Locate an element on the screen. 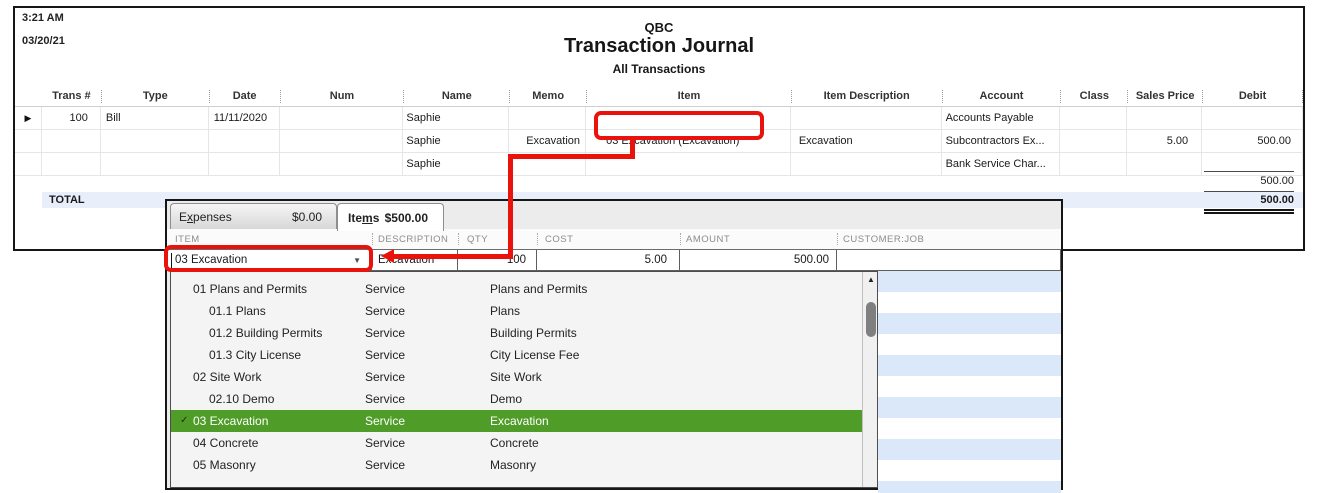 The height and width of the screenshot is (493, 1330). journal-cell-type: Bill is located at coordinates (154, 118).